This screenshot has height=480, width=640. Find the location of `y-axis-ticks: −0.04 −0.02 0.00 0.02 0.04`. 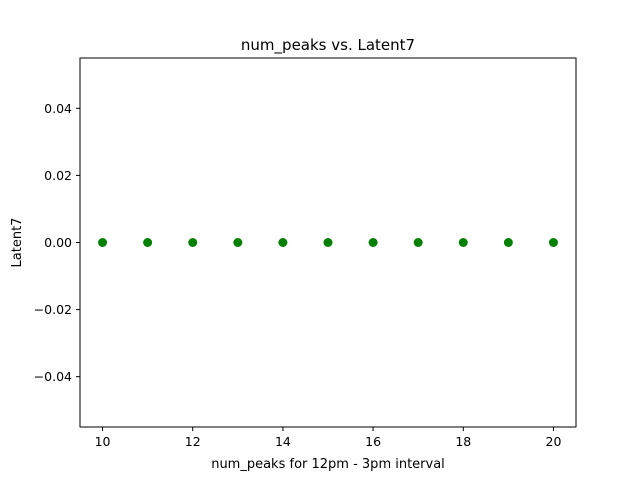

y-axis-ticks: −0.04 −0.02 0.00 0.02 0.04 is located at coordinates (57, 242).